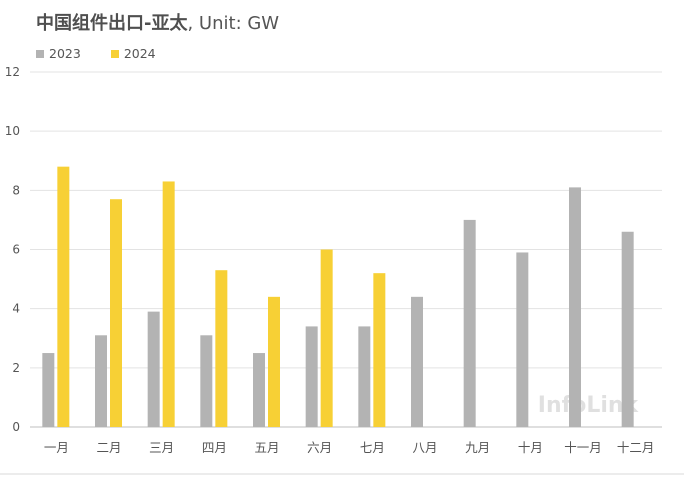 This screenshot has height=481, width=684. What do you see at coordinates (214, 447) in the screenshot?
I see `x-tick-label: 四月` at bounding box center [214, 447].